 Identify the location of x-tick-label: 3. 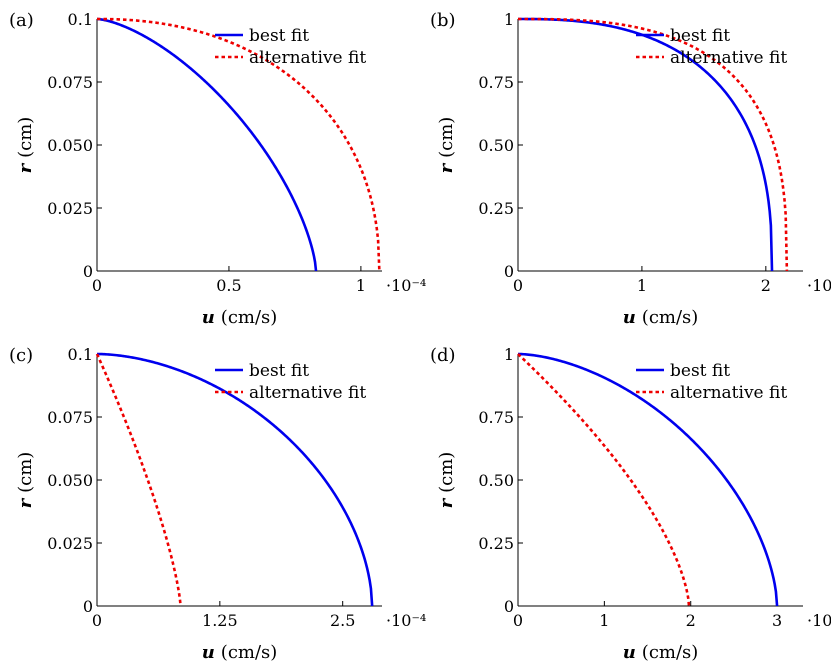
(777, 620).